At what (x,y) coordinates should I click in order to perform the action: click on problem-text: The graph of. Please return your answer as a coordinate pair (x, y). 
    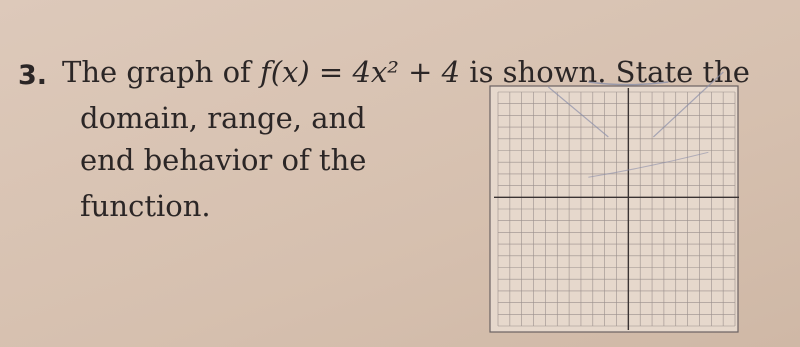
    Looking at the image, I should click on (156, 72).